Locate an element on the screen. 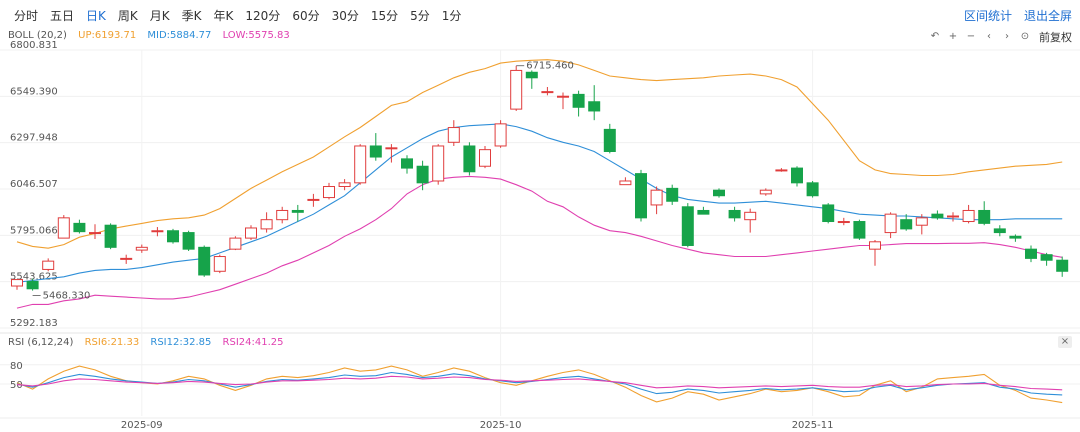 Image resolution: width=1080 pixels, height=432 pixels. chart-controls: ↶ + − ‹ › ⊙ 前复权 is located at coordinates (999, 37).